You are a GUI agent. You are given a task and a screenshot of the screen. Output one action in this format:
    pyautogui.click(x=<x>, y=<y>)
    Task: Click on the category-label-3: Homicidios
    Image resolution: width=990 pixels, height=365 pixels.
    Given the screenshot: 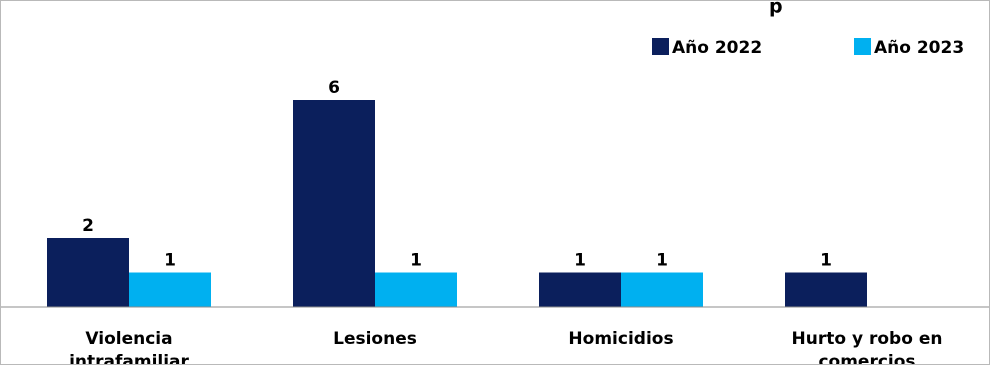 What is the action you would take?
    pyautogui.click(x=620, y=339)
    